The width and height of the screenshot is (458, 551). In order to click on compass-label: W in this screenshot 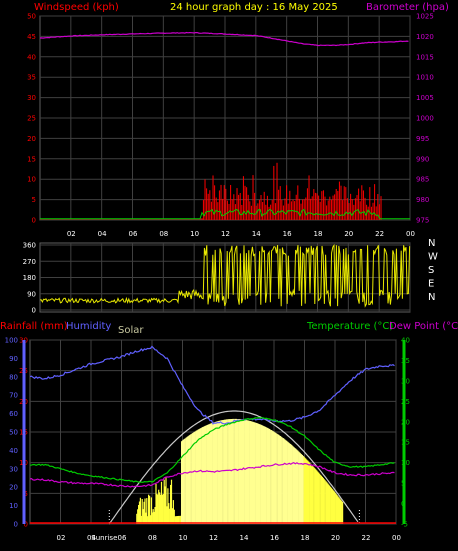, I will do `click(433, 257)`.